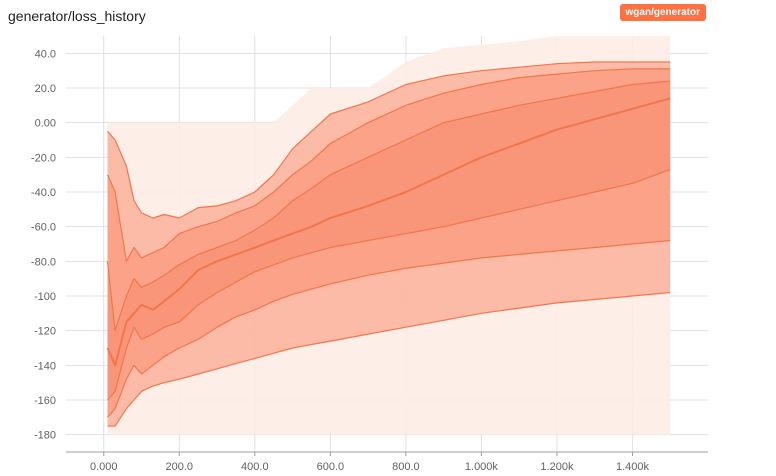 Image resolution: width=776 pixels, height=476 pixels. What do you see at coordinates (45, 332) in the screenshot?
I see `y-tick-label: -120` at bounding box center [45, 332].